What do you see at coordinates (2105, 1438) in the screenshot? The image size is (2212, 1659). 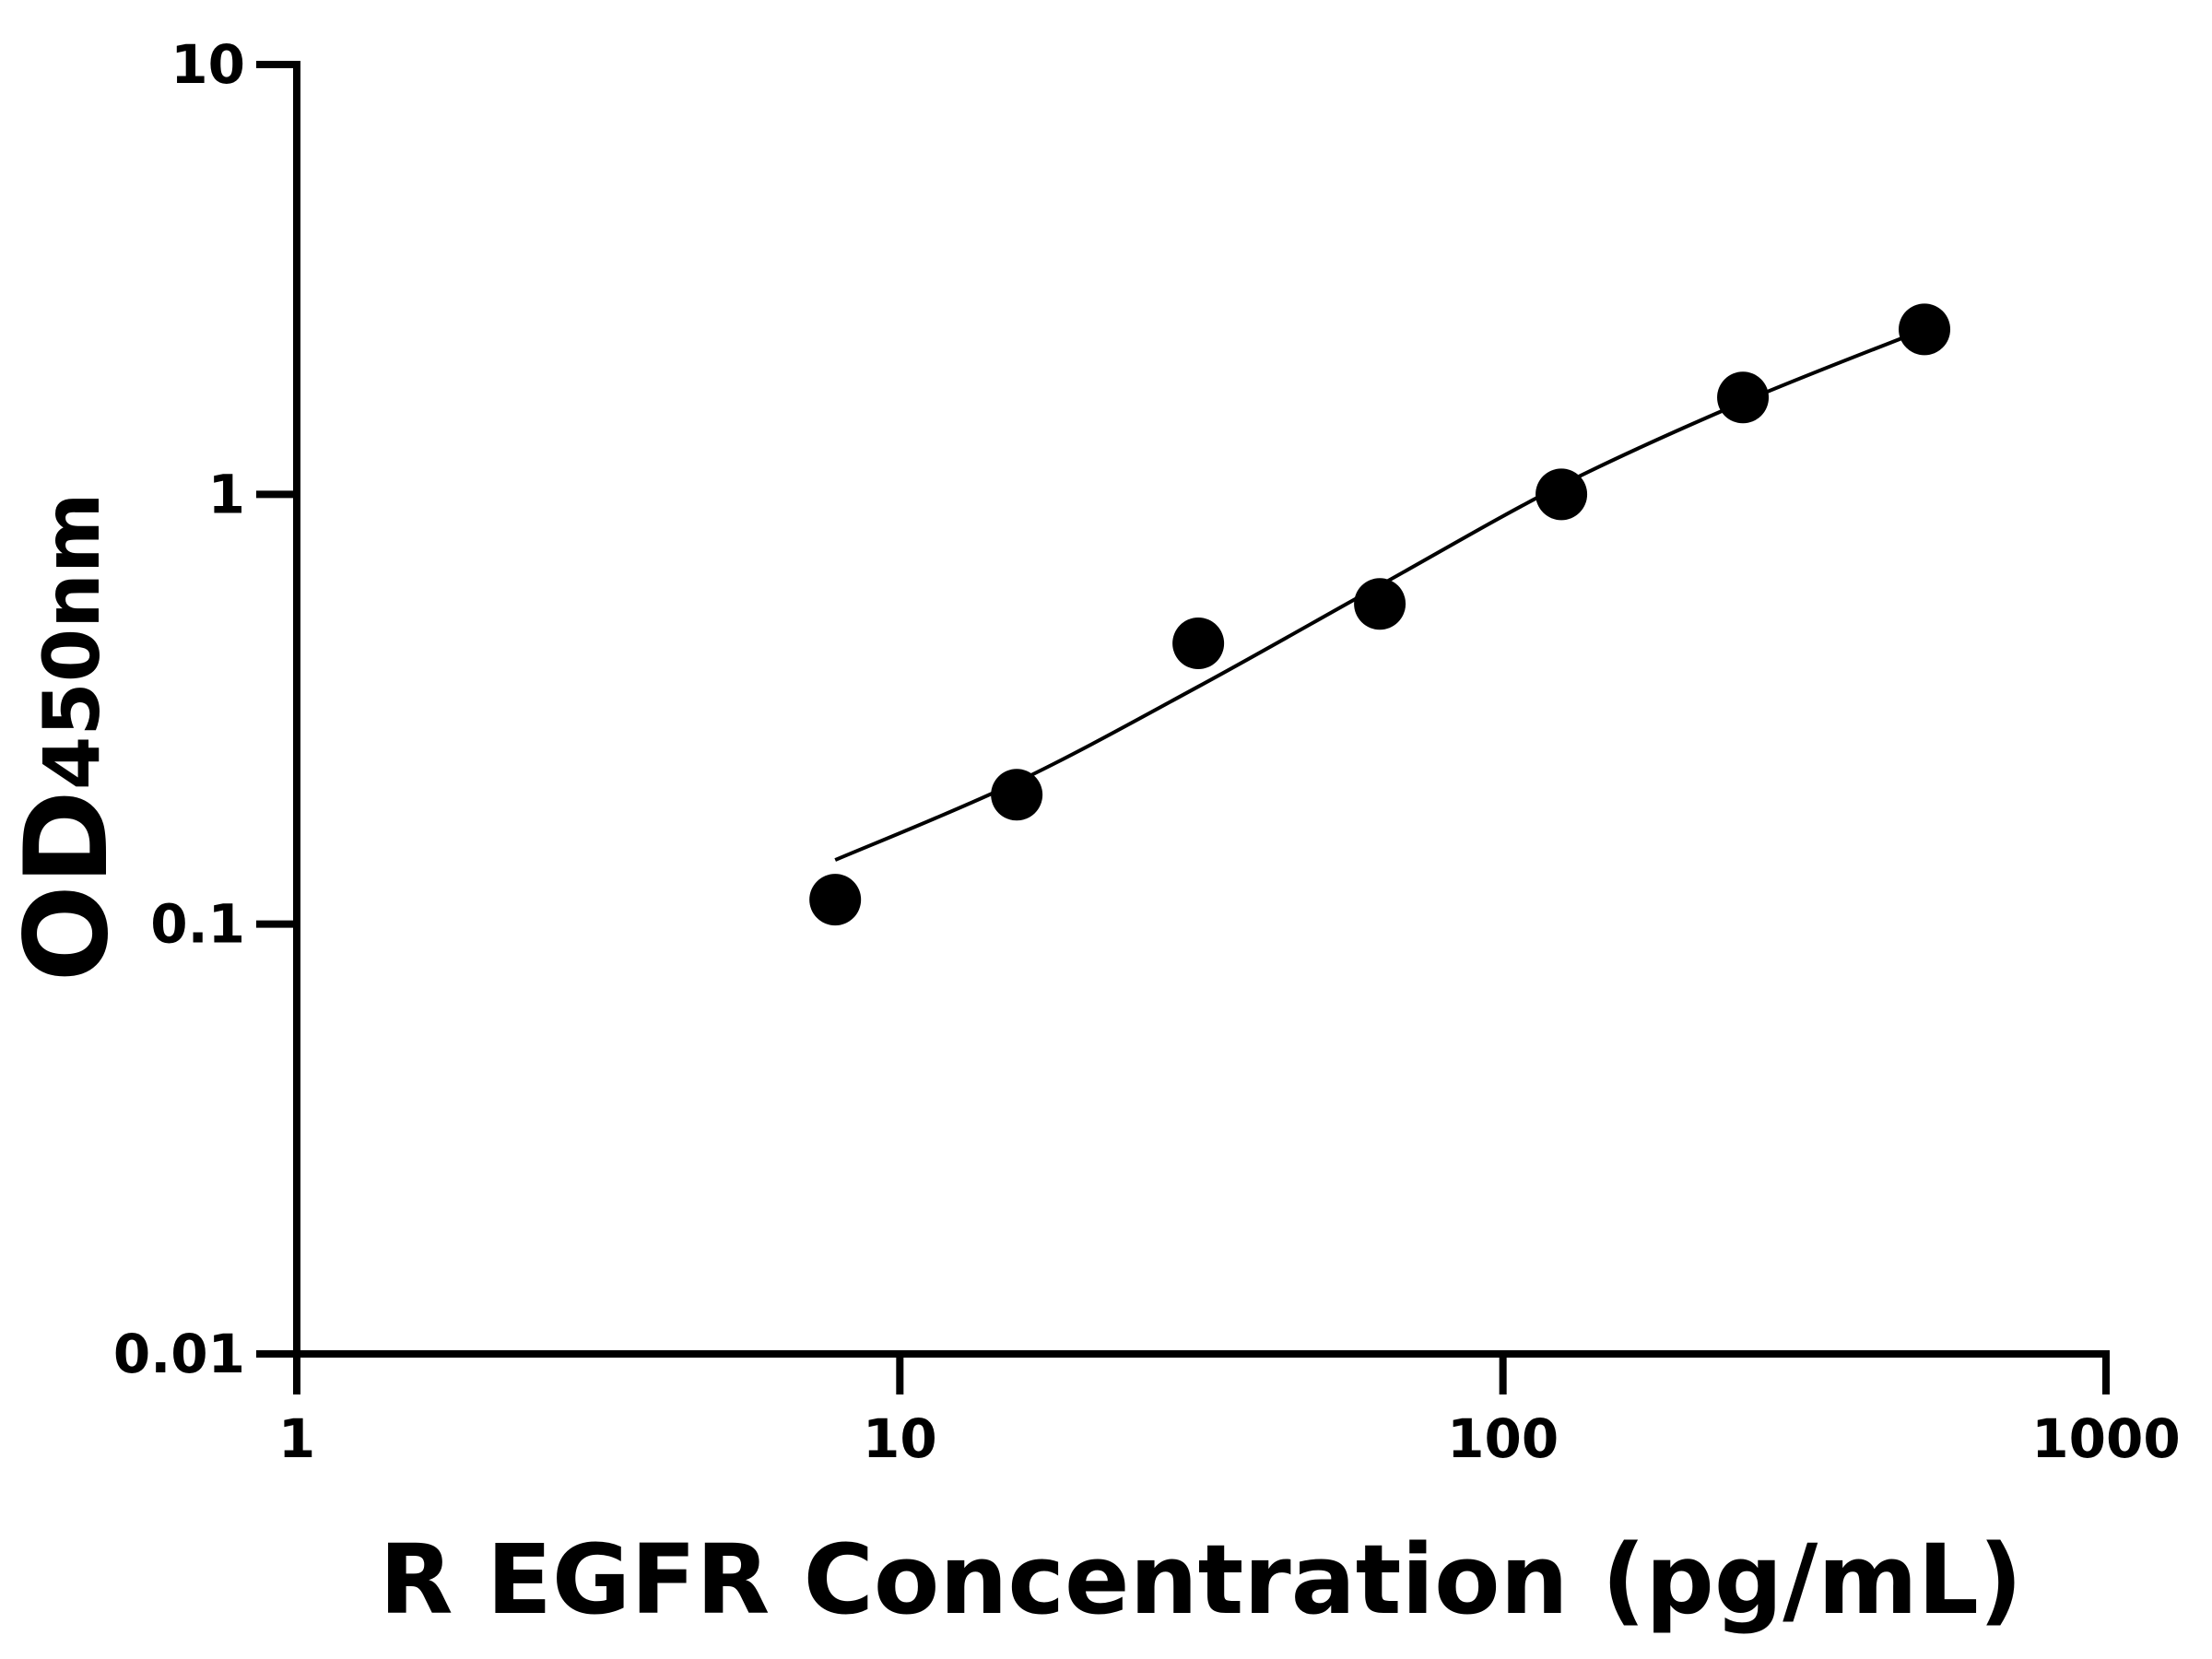 I see `x-tick-label: 1000` at bounding box center [2105, 1438].